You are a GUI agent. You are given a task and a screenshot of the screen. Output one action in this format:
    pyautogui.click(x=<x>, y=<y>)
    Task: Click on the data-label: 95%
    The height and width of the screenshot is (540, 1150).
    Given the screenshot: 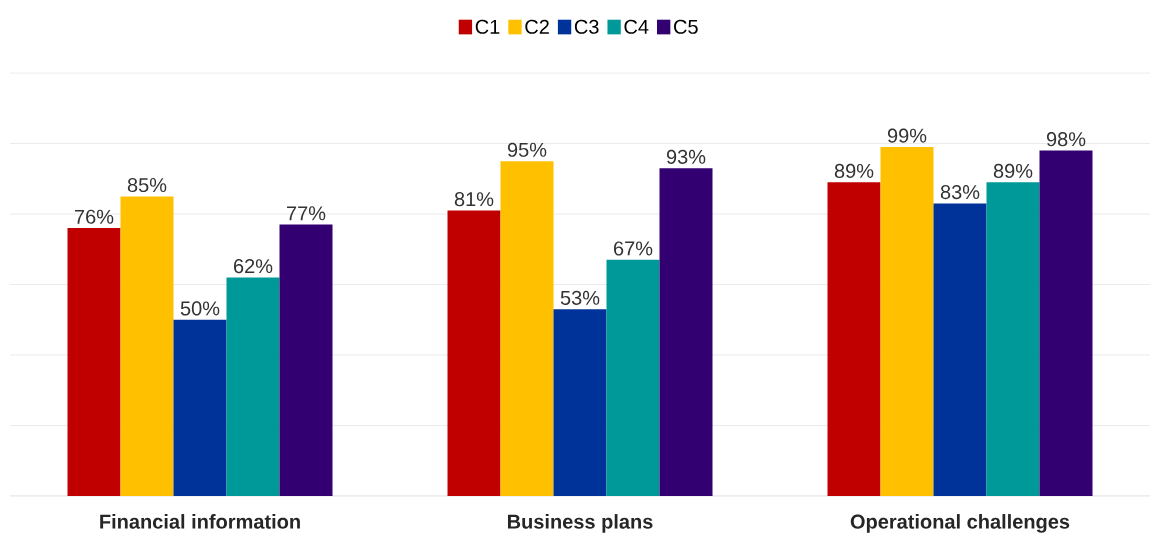 What is the action you would take?
    pyautogui.click(x=527, y=149)
    